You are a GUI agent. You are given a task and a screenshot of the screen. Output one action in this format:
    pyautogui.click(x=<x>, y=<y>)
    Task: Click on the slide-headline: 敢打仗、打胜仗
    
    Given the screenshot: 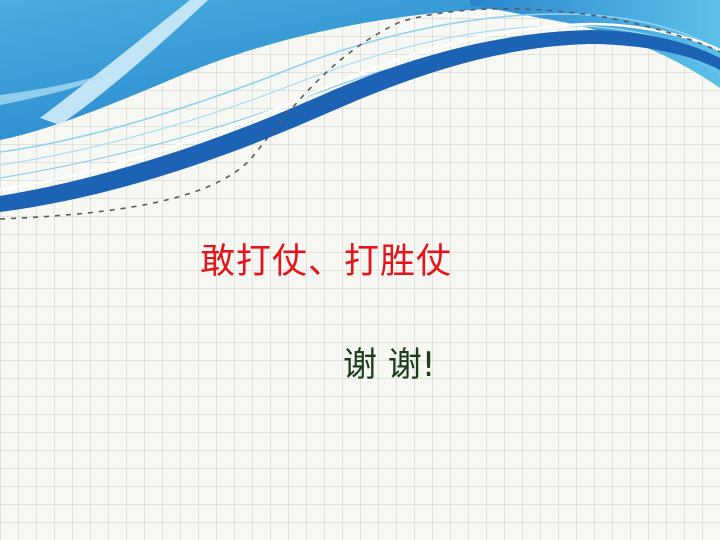 What is the action you would take?
    pyautogui.click(x=326, y=262)
    